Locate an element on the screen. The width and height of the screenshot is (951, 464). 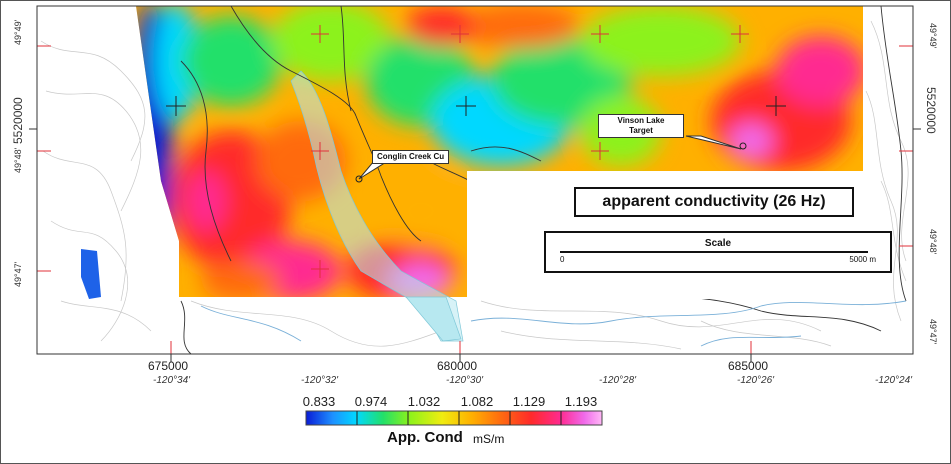
conglin-creek-label: Conglin Creek Cu is located at coordinates (411, 157).